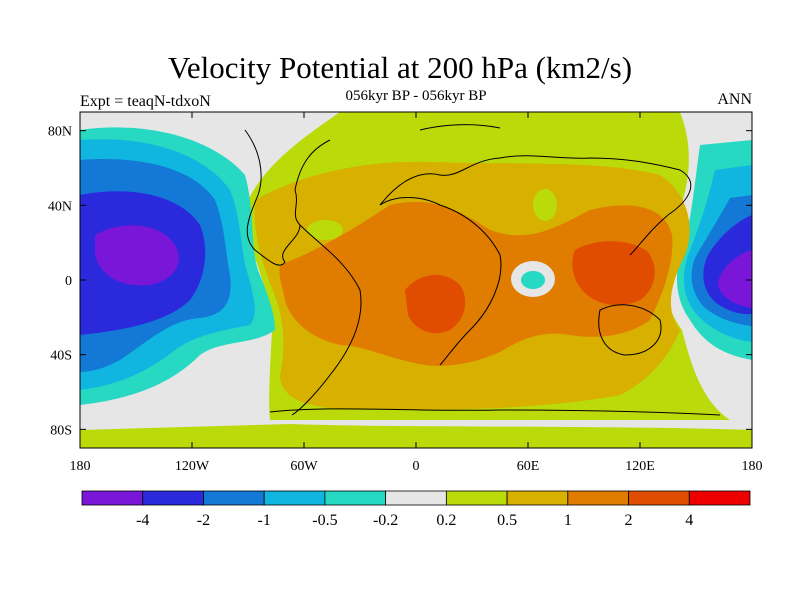 This screenshot has width=800, height=600. What do you see at coordinates (568, 520) in the screenshot?
I see `colorbar-label: 1` at bounding box center [568, 520].